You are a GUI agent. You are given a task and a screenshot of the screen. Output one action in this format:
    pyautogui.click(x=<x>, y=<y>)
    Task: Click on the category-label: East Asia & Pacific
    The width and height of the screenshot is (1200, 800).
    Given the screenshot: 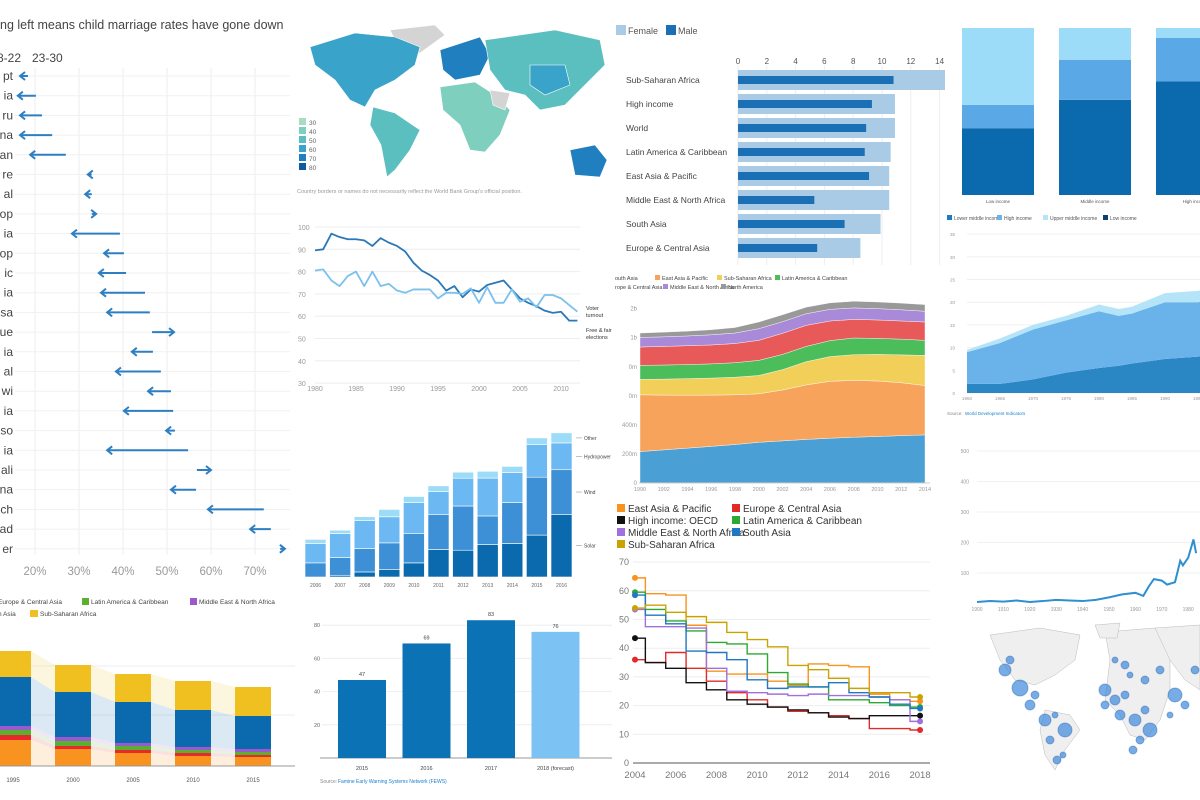 What is the action you would take?
    pyautogui.click(x=662, y=176)
    